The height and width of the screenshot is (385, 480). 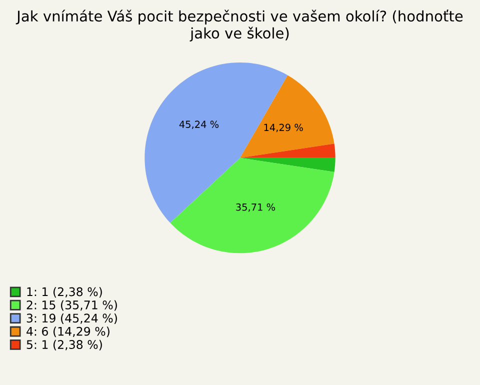 I want to click on legend-label: 2: 15 (35,71 %), so click(x=71, y=305).